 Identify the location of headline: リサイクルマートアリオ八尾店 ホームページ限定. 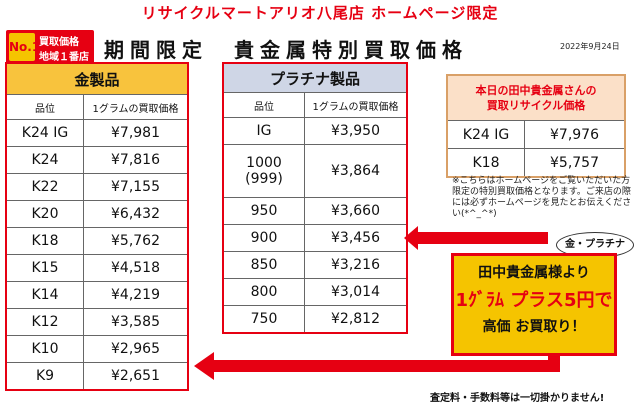
(320, 13).